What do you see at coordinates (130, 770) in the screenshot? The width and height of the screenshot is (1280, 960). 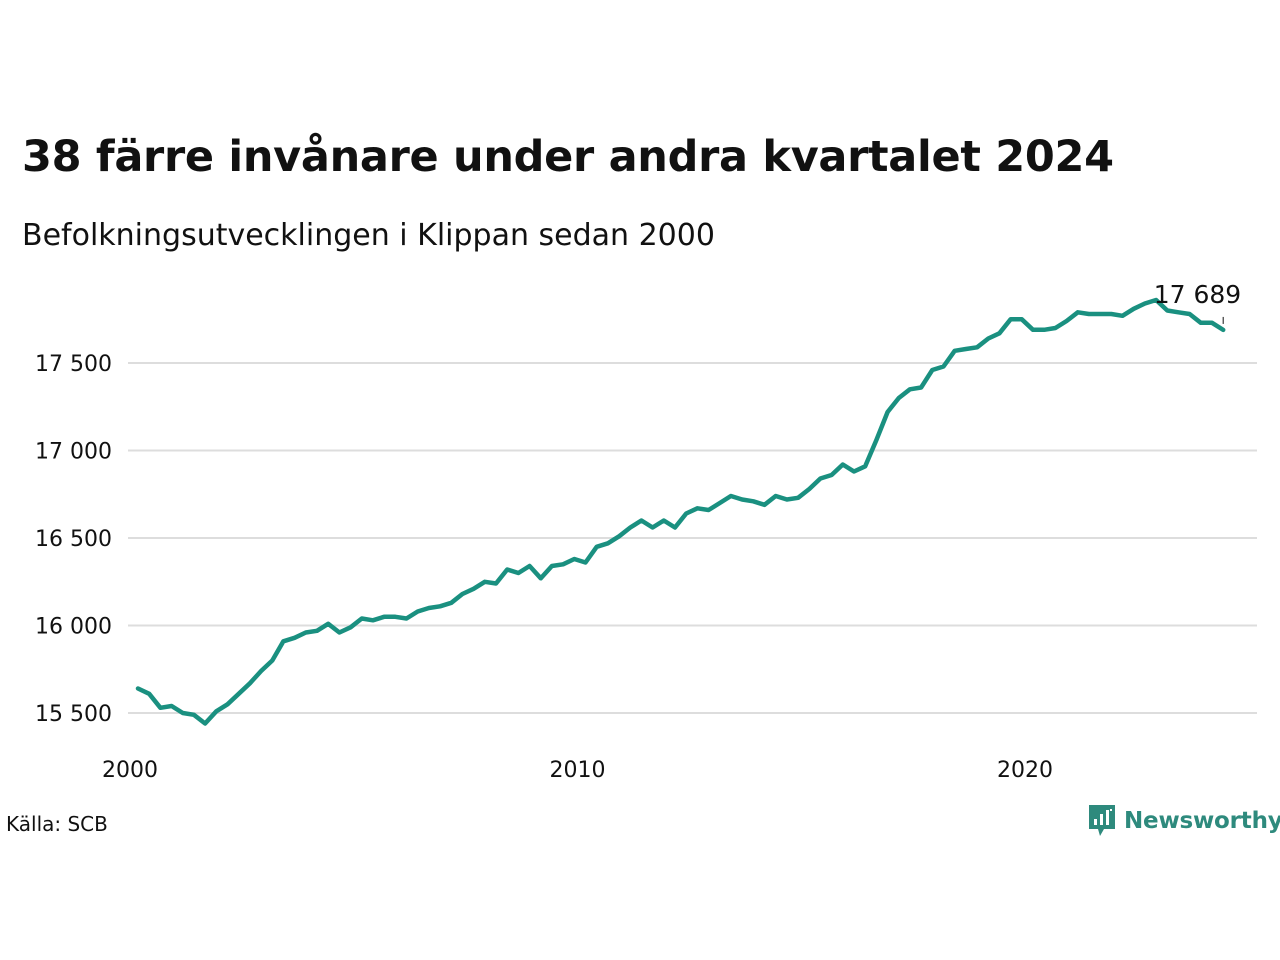 I see `x-tick-label: 2000` at bounding box center [130, 770].